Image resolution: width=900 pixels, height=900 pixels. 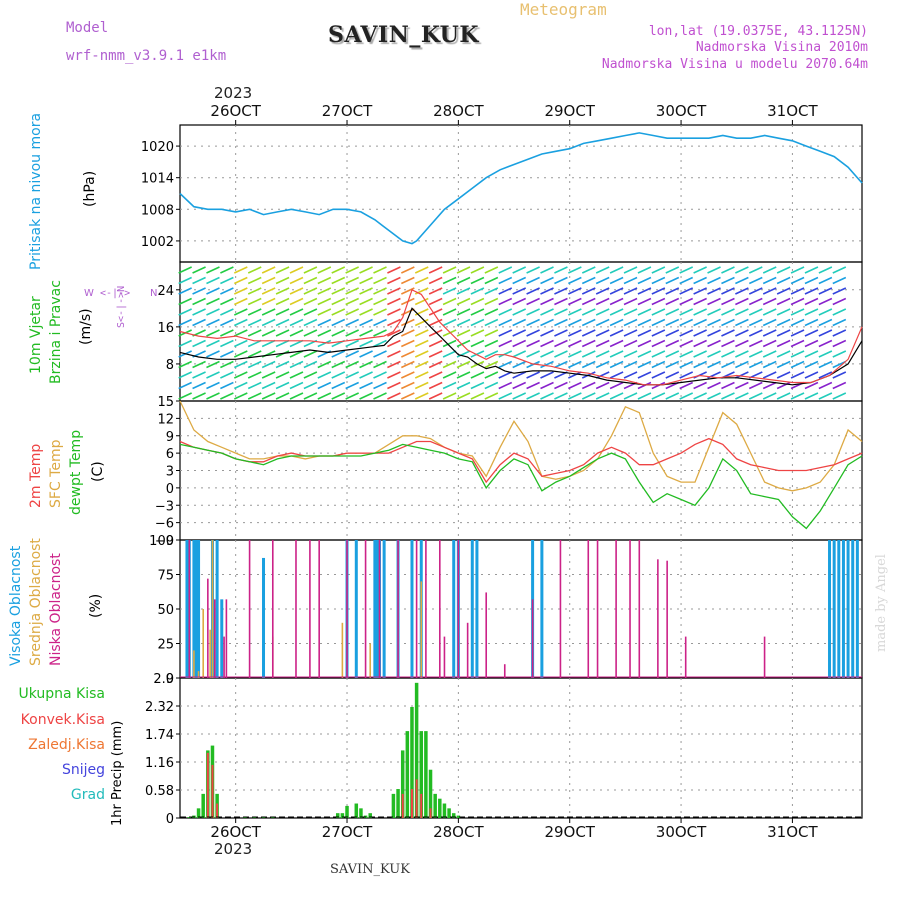 I want to click on legend-snow: Snijeg, so click(x=83, y=770).